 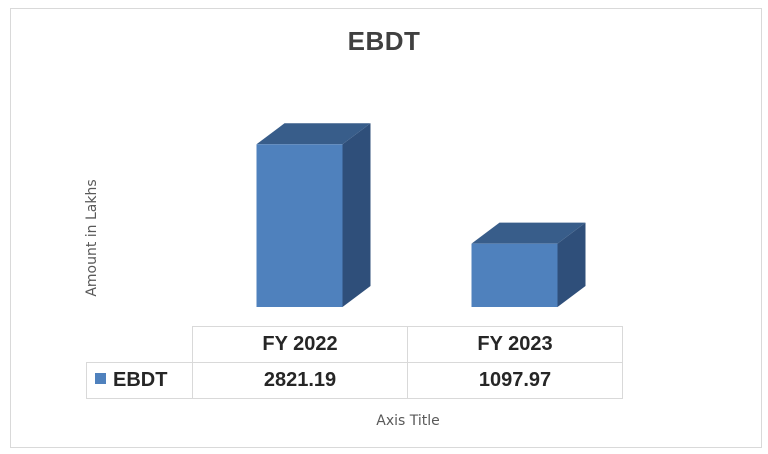 I want to click on bar-fy-2023, so click(x=528, y=264).